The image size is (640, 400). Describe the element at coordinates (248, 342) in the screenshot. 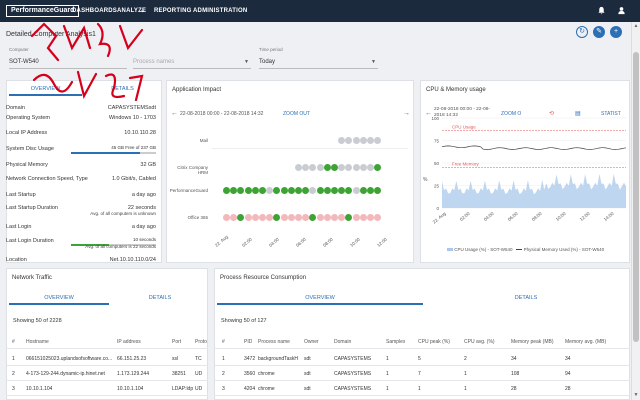

I see `column-header: PID` at that location.